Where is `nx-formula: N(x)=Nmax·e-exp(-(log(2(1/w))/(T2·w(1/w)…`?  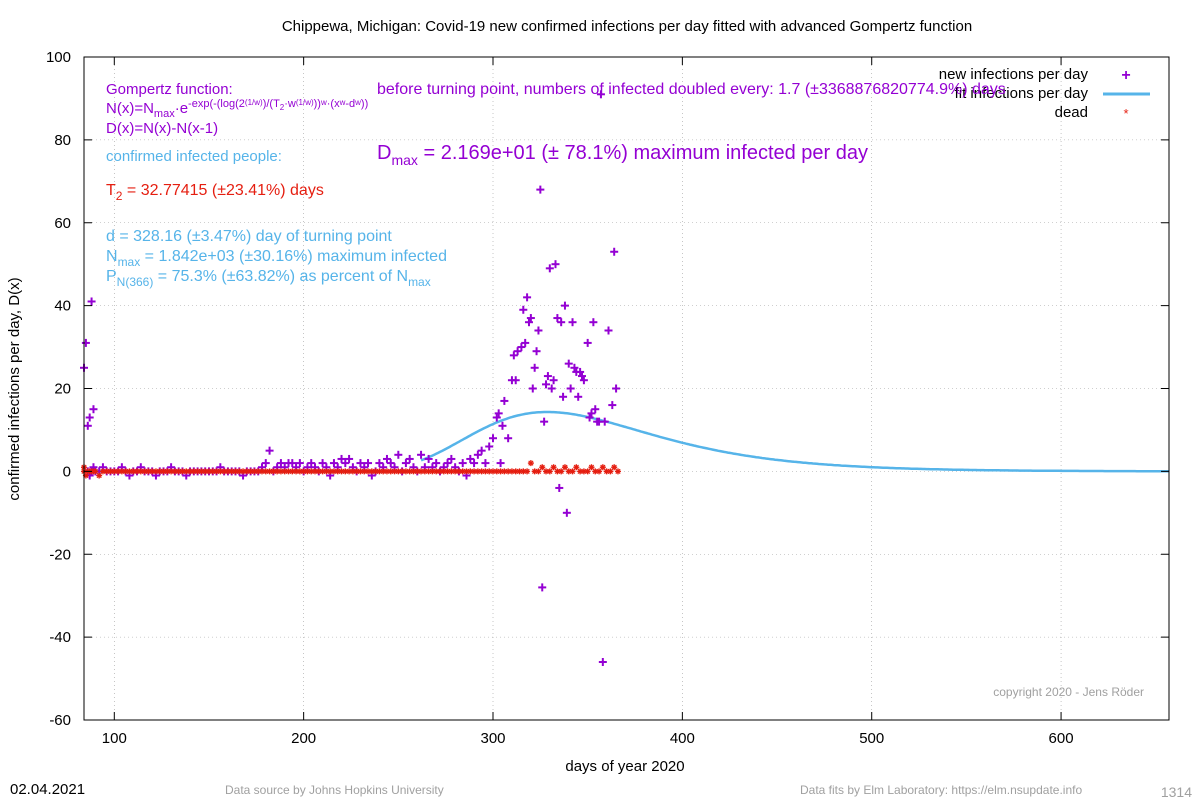
nx-formula: N(x)=Nmax·e-exp(-(log(2(1/w))/(T2·w(1/w)… is located at coordinates (237, 109).